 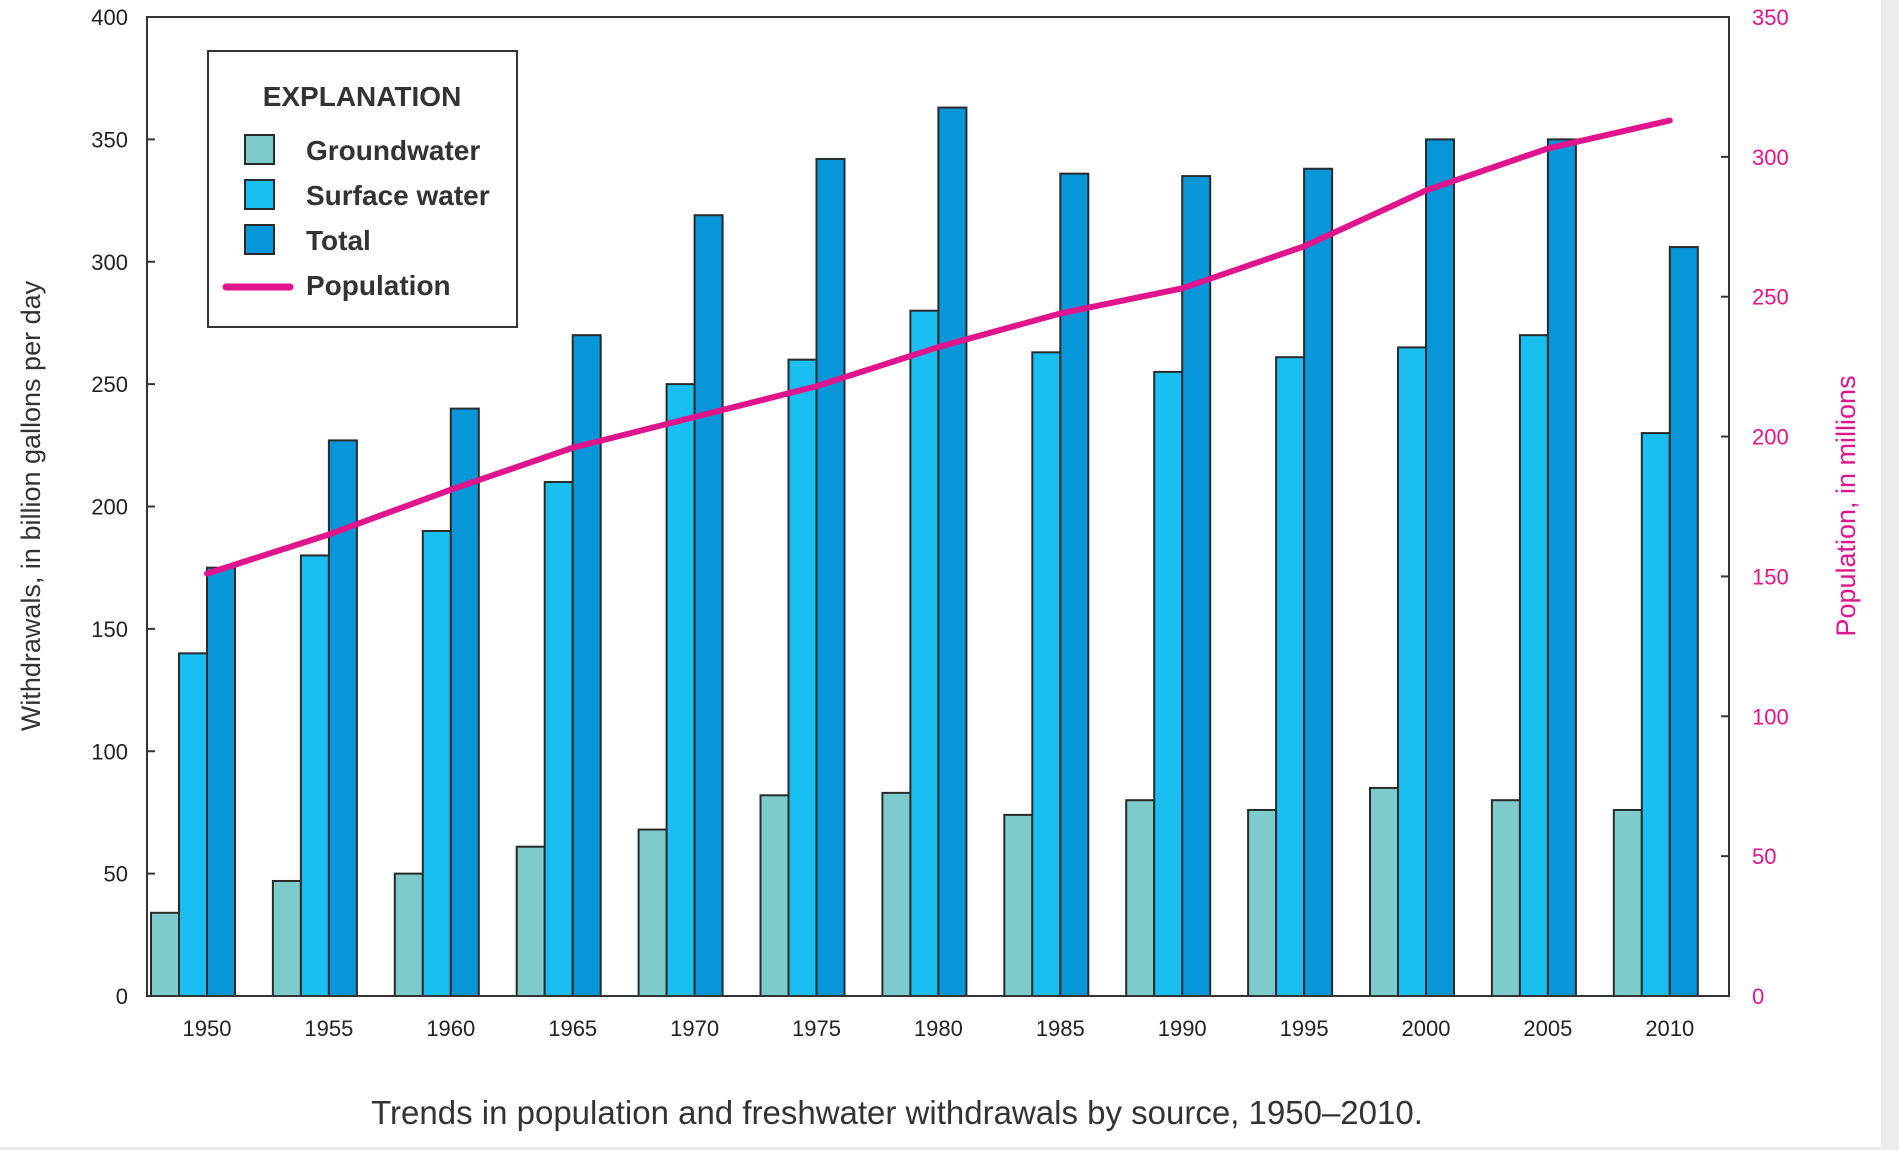 What do you see at coordinates (1533, 665) in the screenshot?
I see `bar-surface-water-2005` at bounding box center [1533, 665].